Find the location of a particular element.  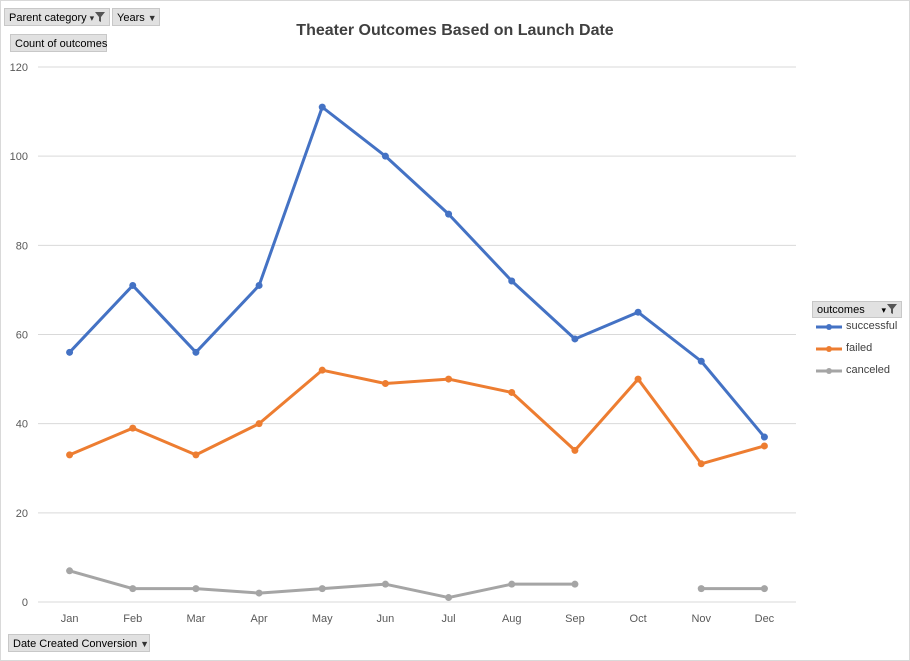

legend-entry-successful: successful is located at coordinates (860, 329).